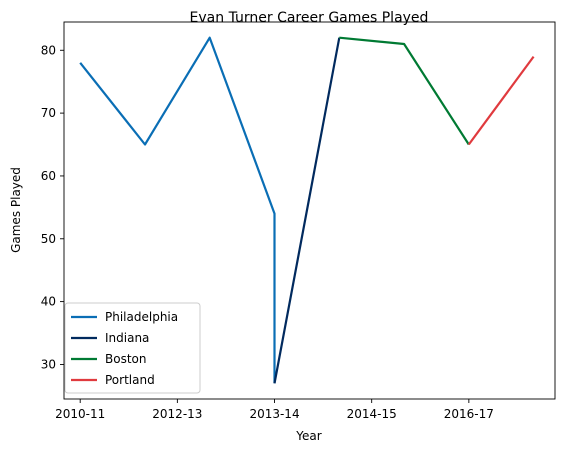 The height and width of the screenshot is (453, 566). What do you see at coordinates (80, 414) in the screenshot?
I see `x-tick-label: 2010-11` at bounding box center [80, 414].